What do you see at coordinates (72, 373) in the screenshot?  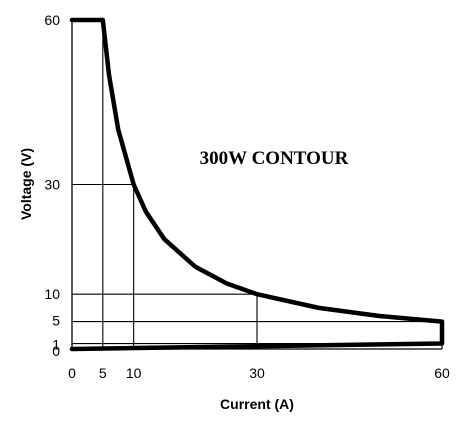 I see `x-tick-label-0: 0` at bounding box center [72, 373].